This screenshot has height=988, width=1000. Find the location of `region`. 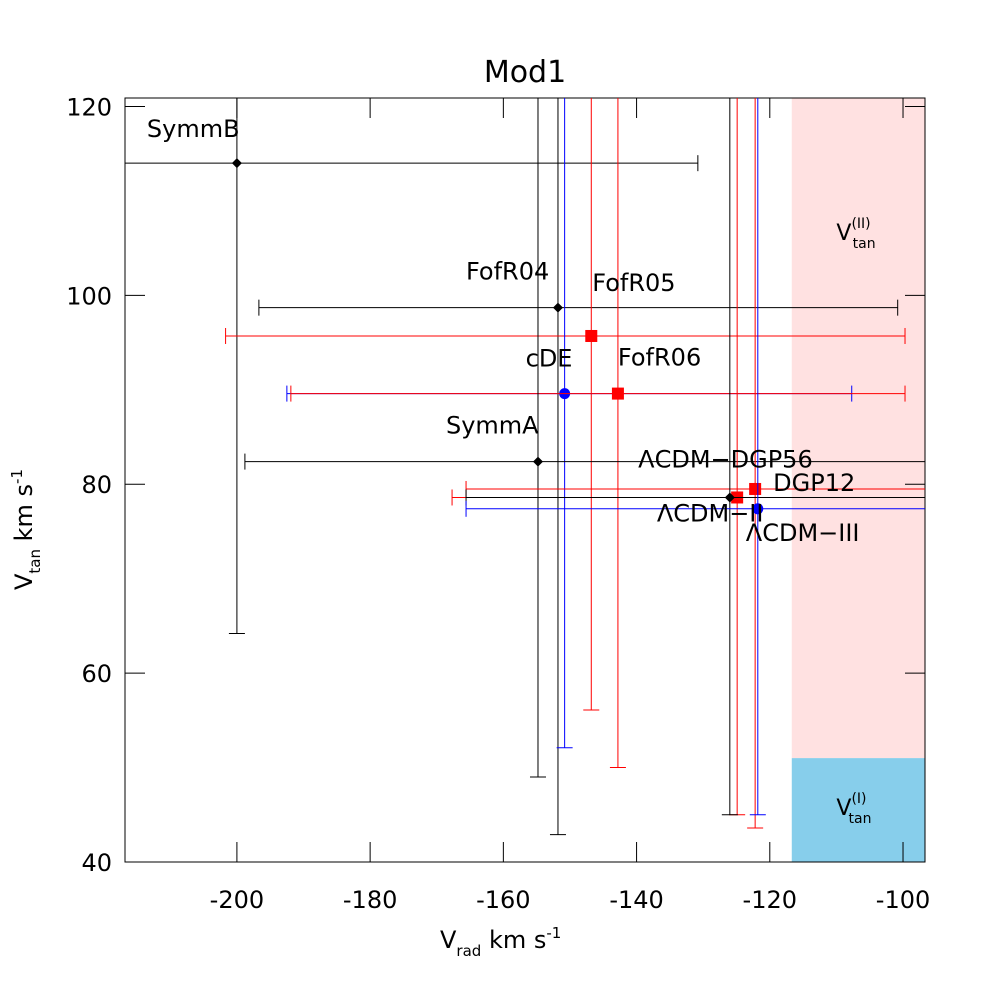

region is located at coordinates (858, 428).